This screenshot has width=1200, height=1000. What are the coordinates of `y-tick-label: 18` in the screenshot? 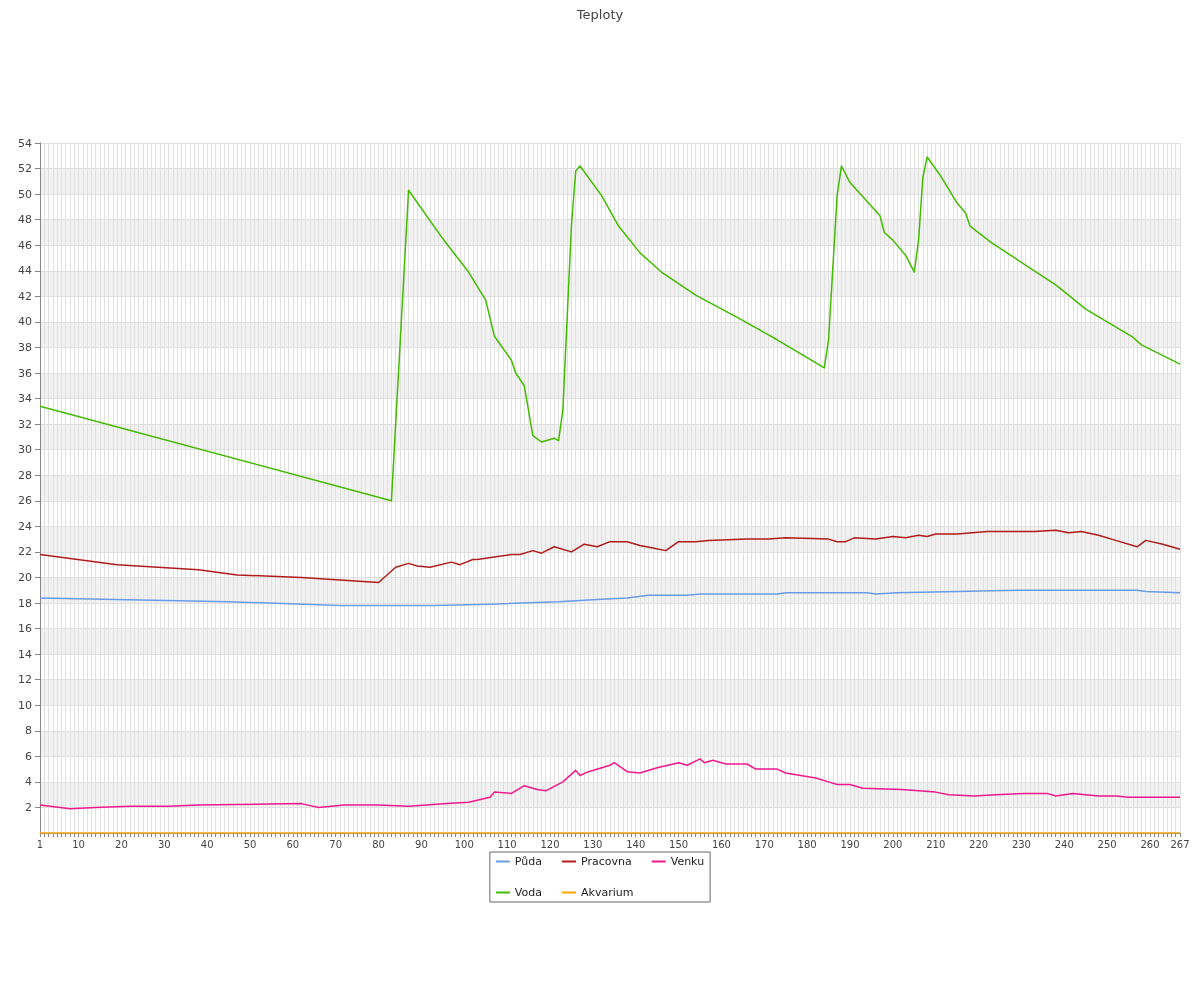 It's located at (25, 603).